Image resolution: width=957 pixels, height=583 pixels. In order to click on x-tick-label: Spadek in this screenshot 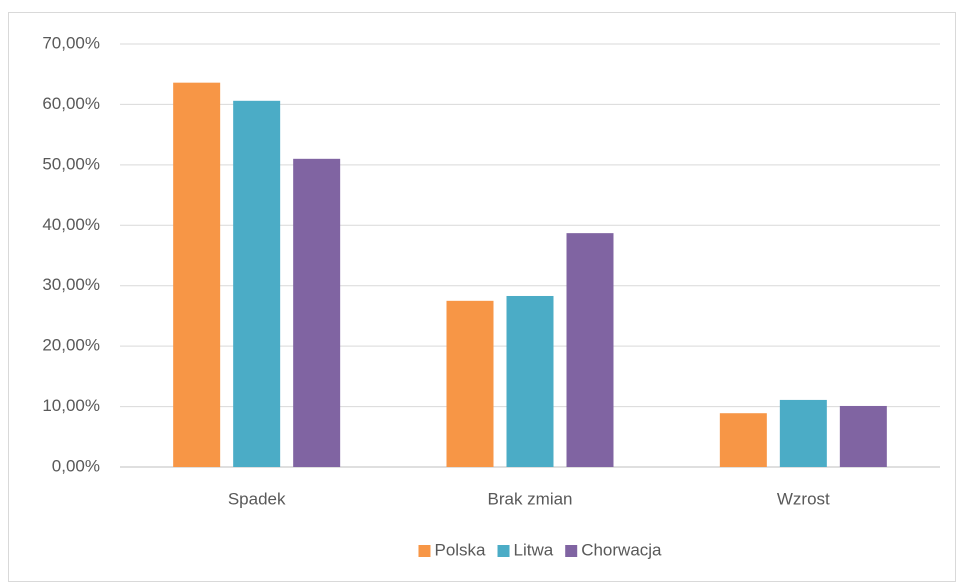, I will do `click(257, 498)`.